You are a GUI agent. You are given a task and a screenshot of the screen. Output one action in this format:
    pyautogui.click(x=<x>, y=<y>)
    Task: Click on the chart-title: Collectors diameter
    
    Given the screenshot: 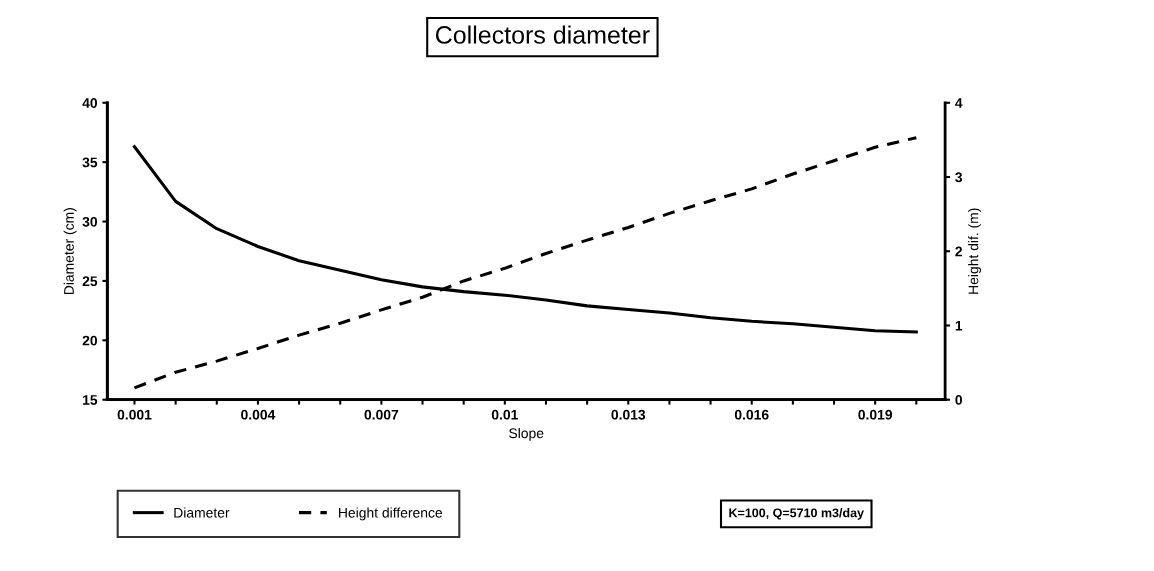 What is the action you would take?
    pyautogui.click(x=542, y=34)
    